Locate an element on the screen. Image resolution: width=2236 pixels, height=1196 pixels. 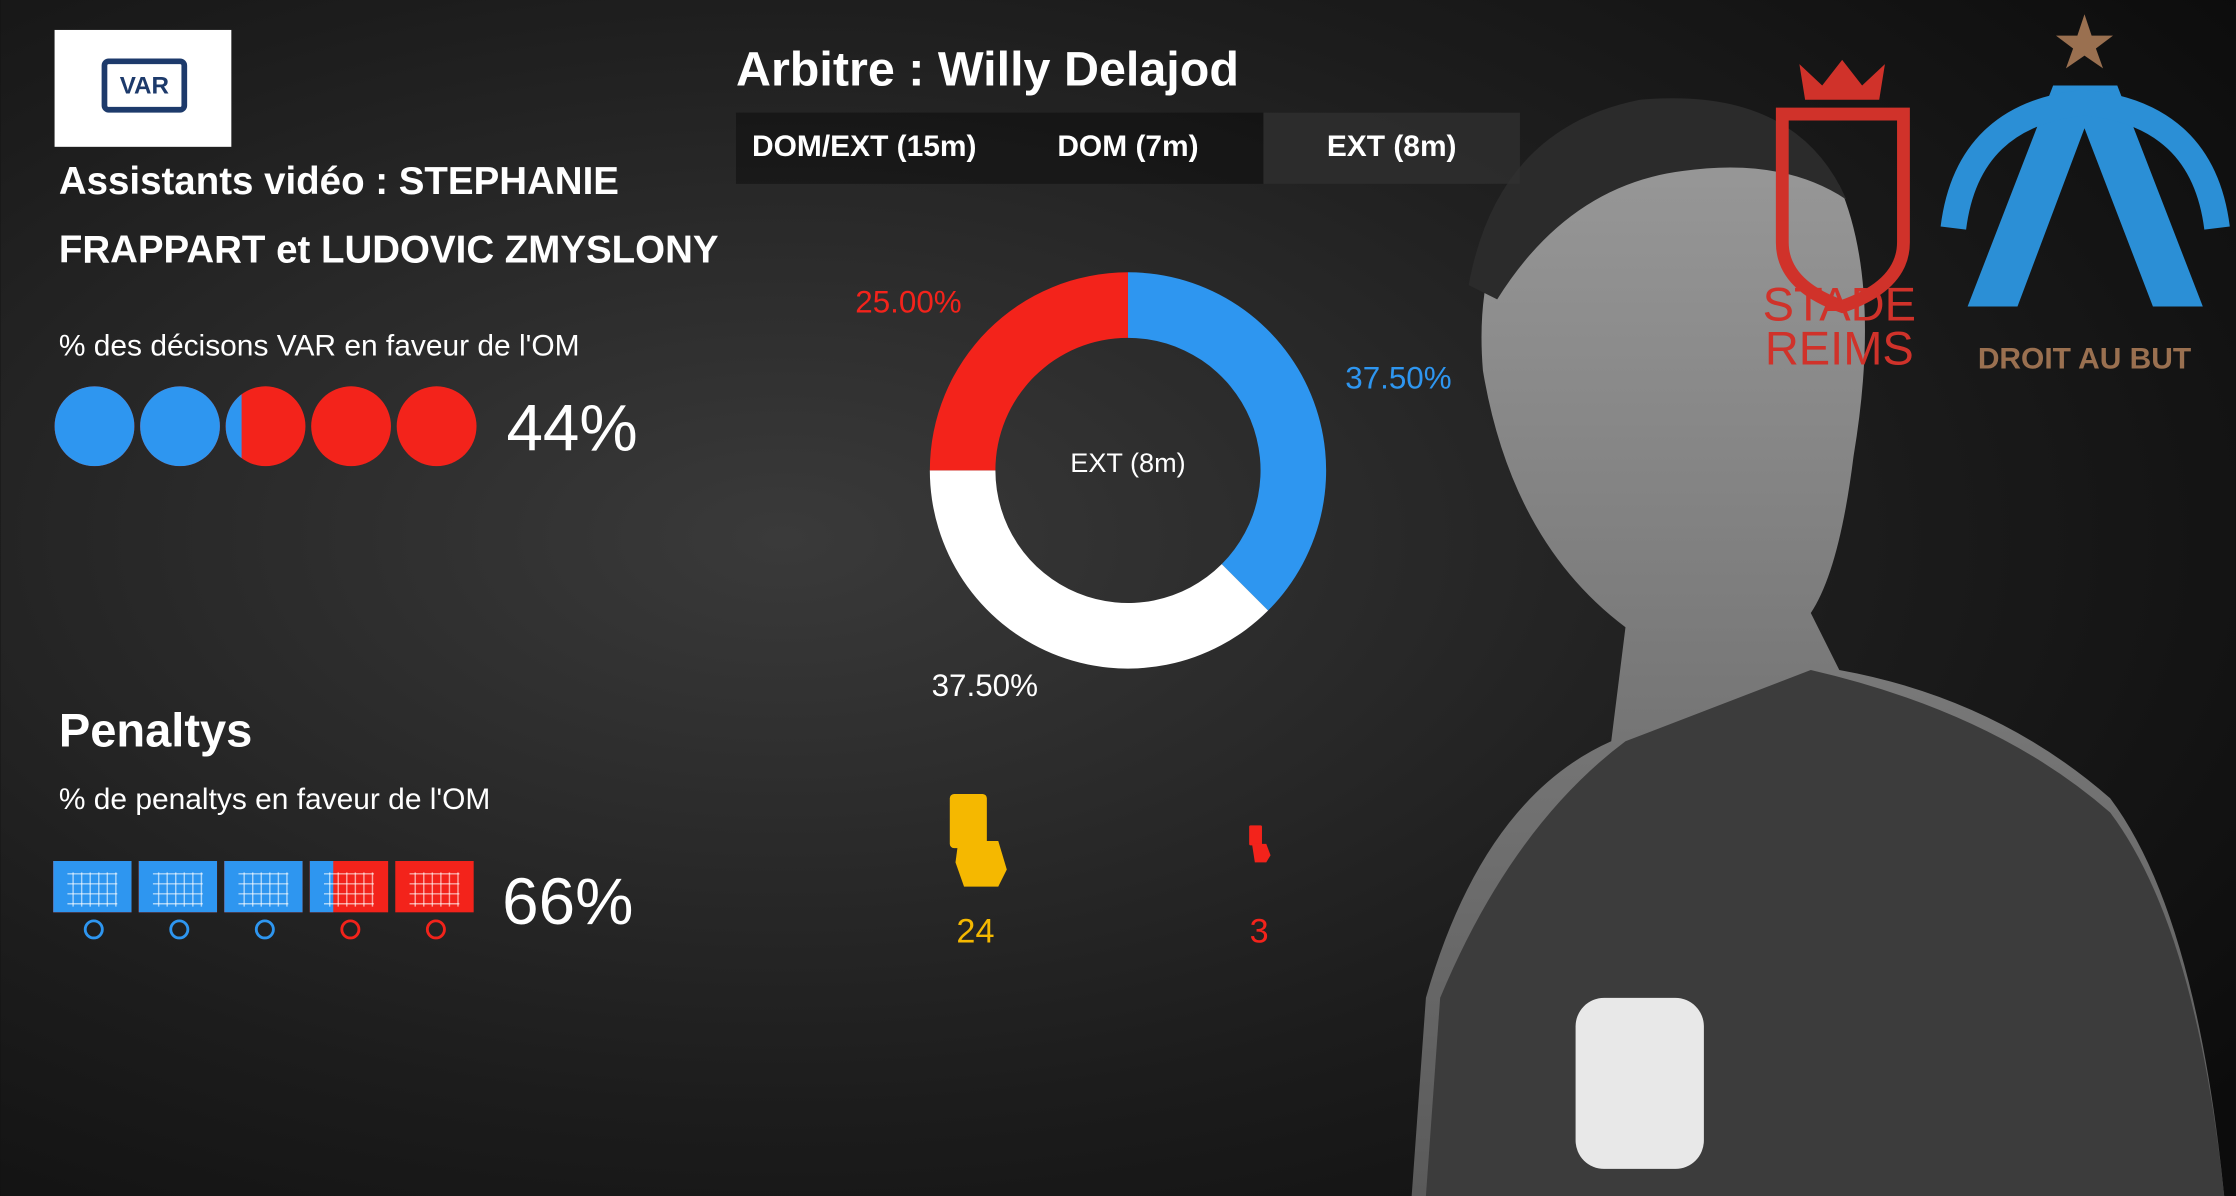
var-stat-value: 44% is located at coordinates (571, 428).